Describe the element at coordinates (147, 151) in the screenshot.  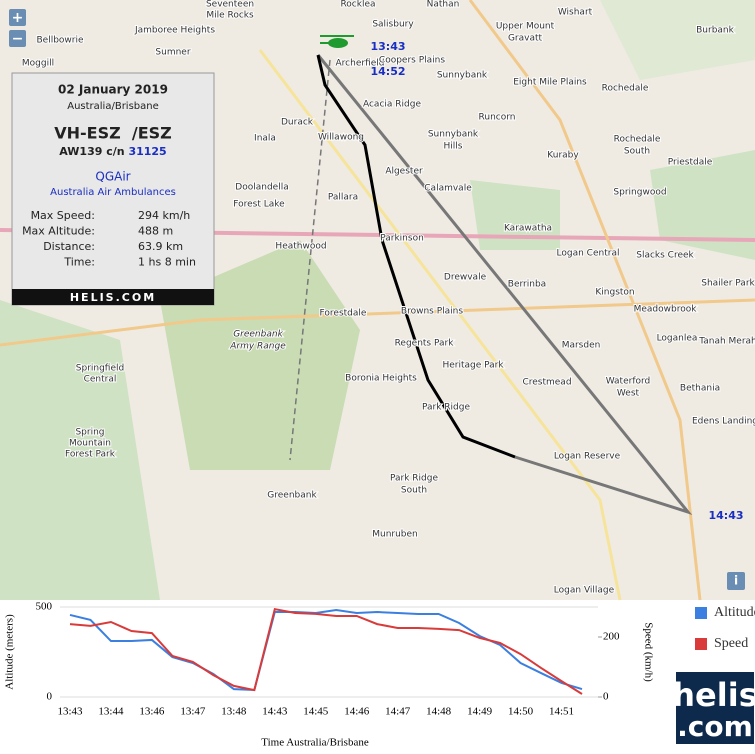
I see `serial: 31125` at that location.